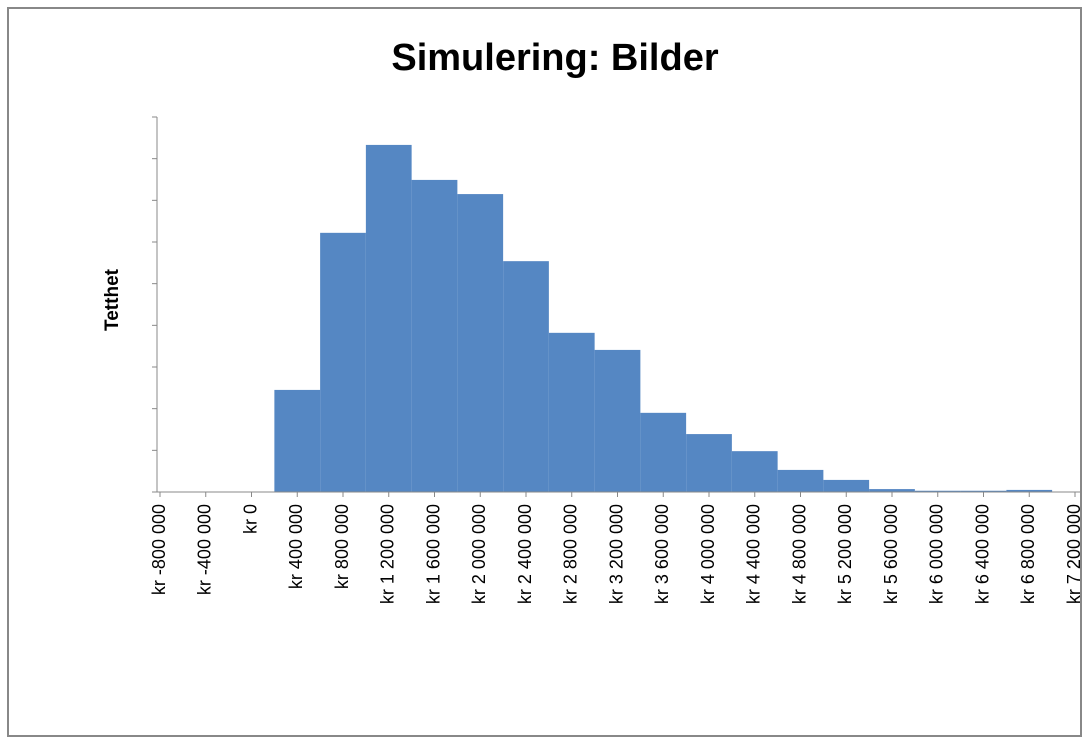  Describe the element at coordinates (799, 554) in the screenshot. I see `x-tick-label: kr 4 800 000` at that location.